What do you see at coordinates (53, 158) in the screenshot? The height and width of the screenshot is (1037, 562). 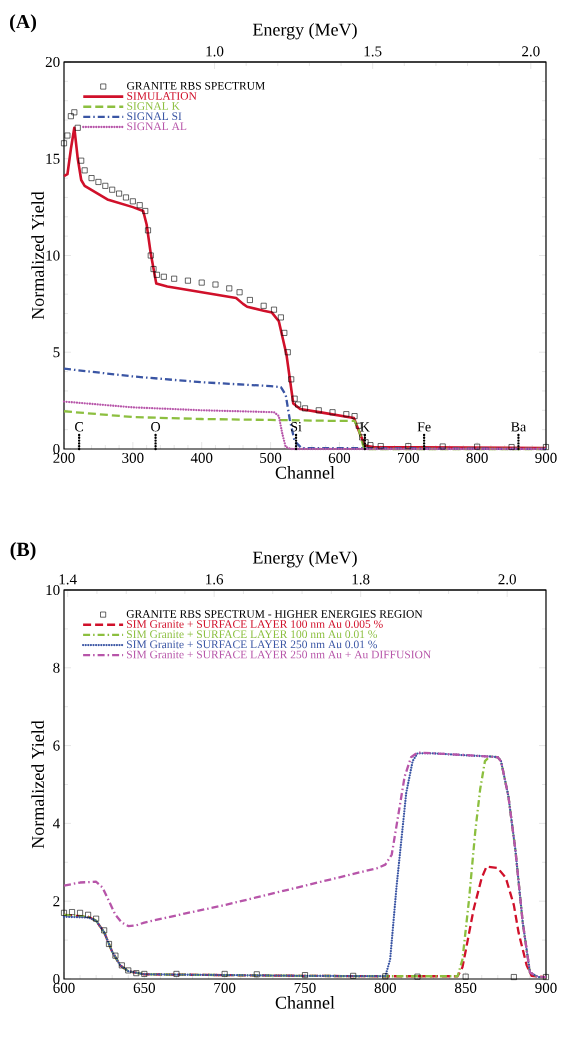 I see `y-tick-label: 15` at bounding box center [53, 158].